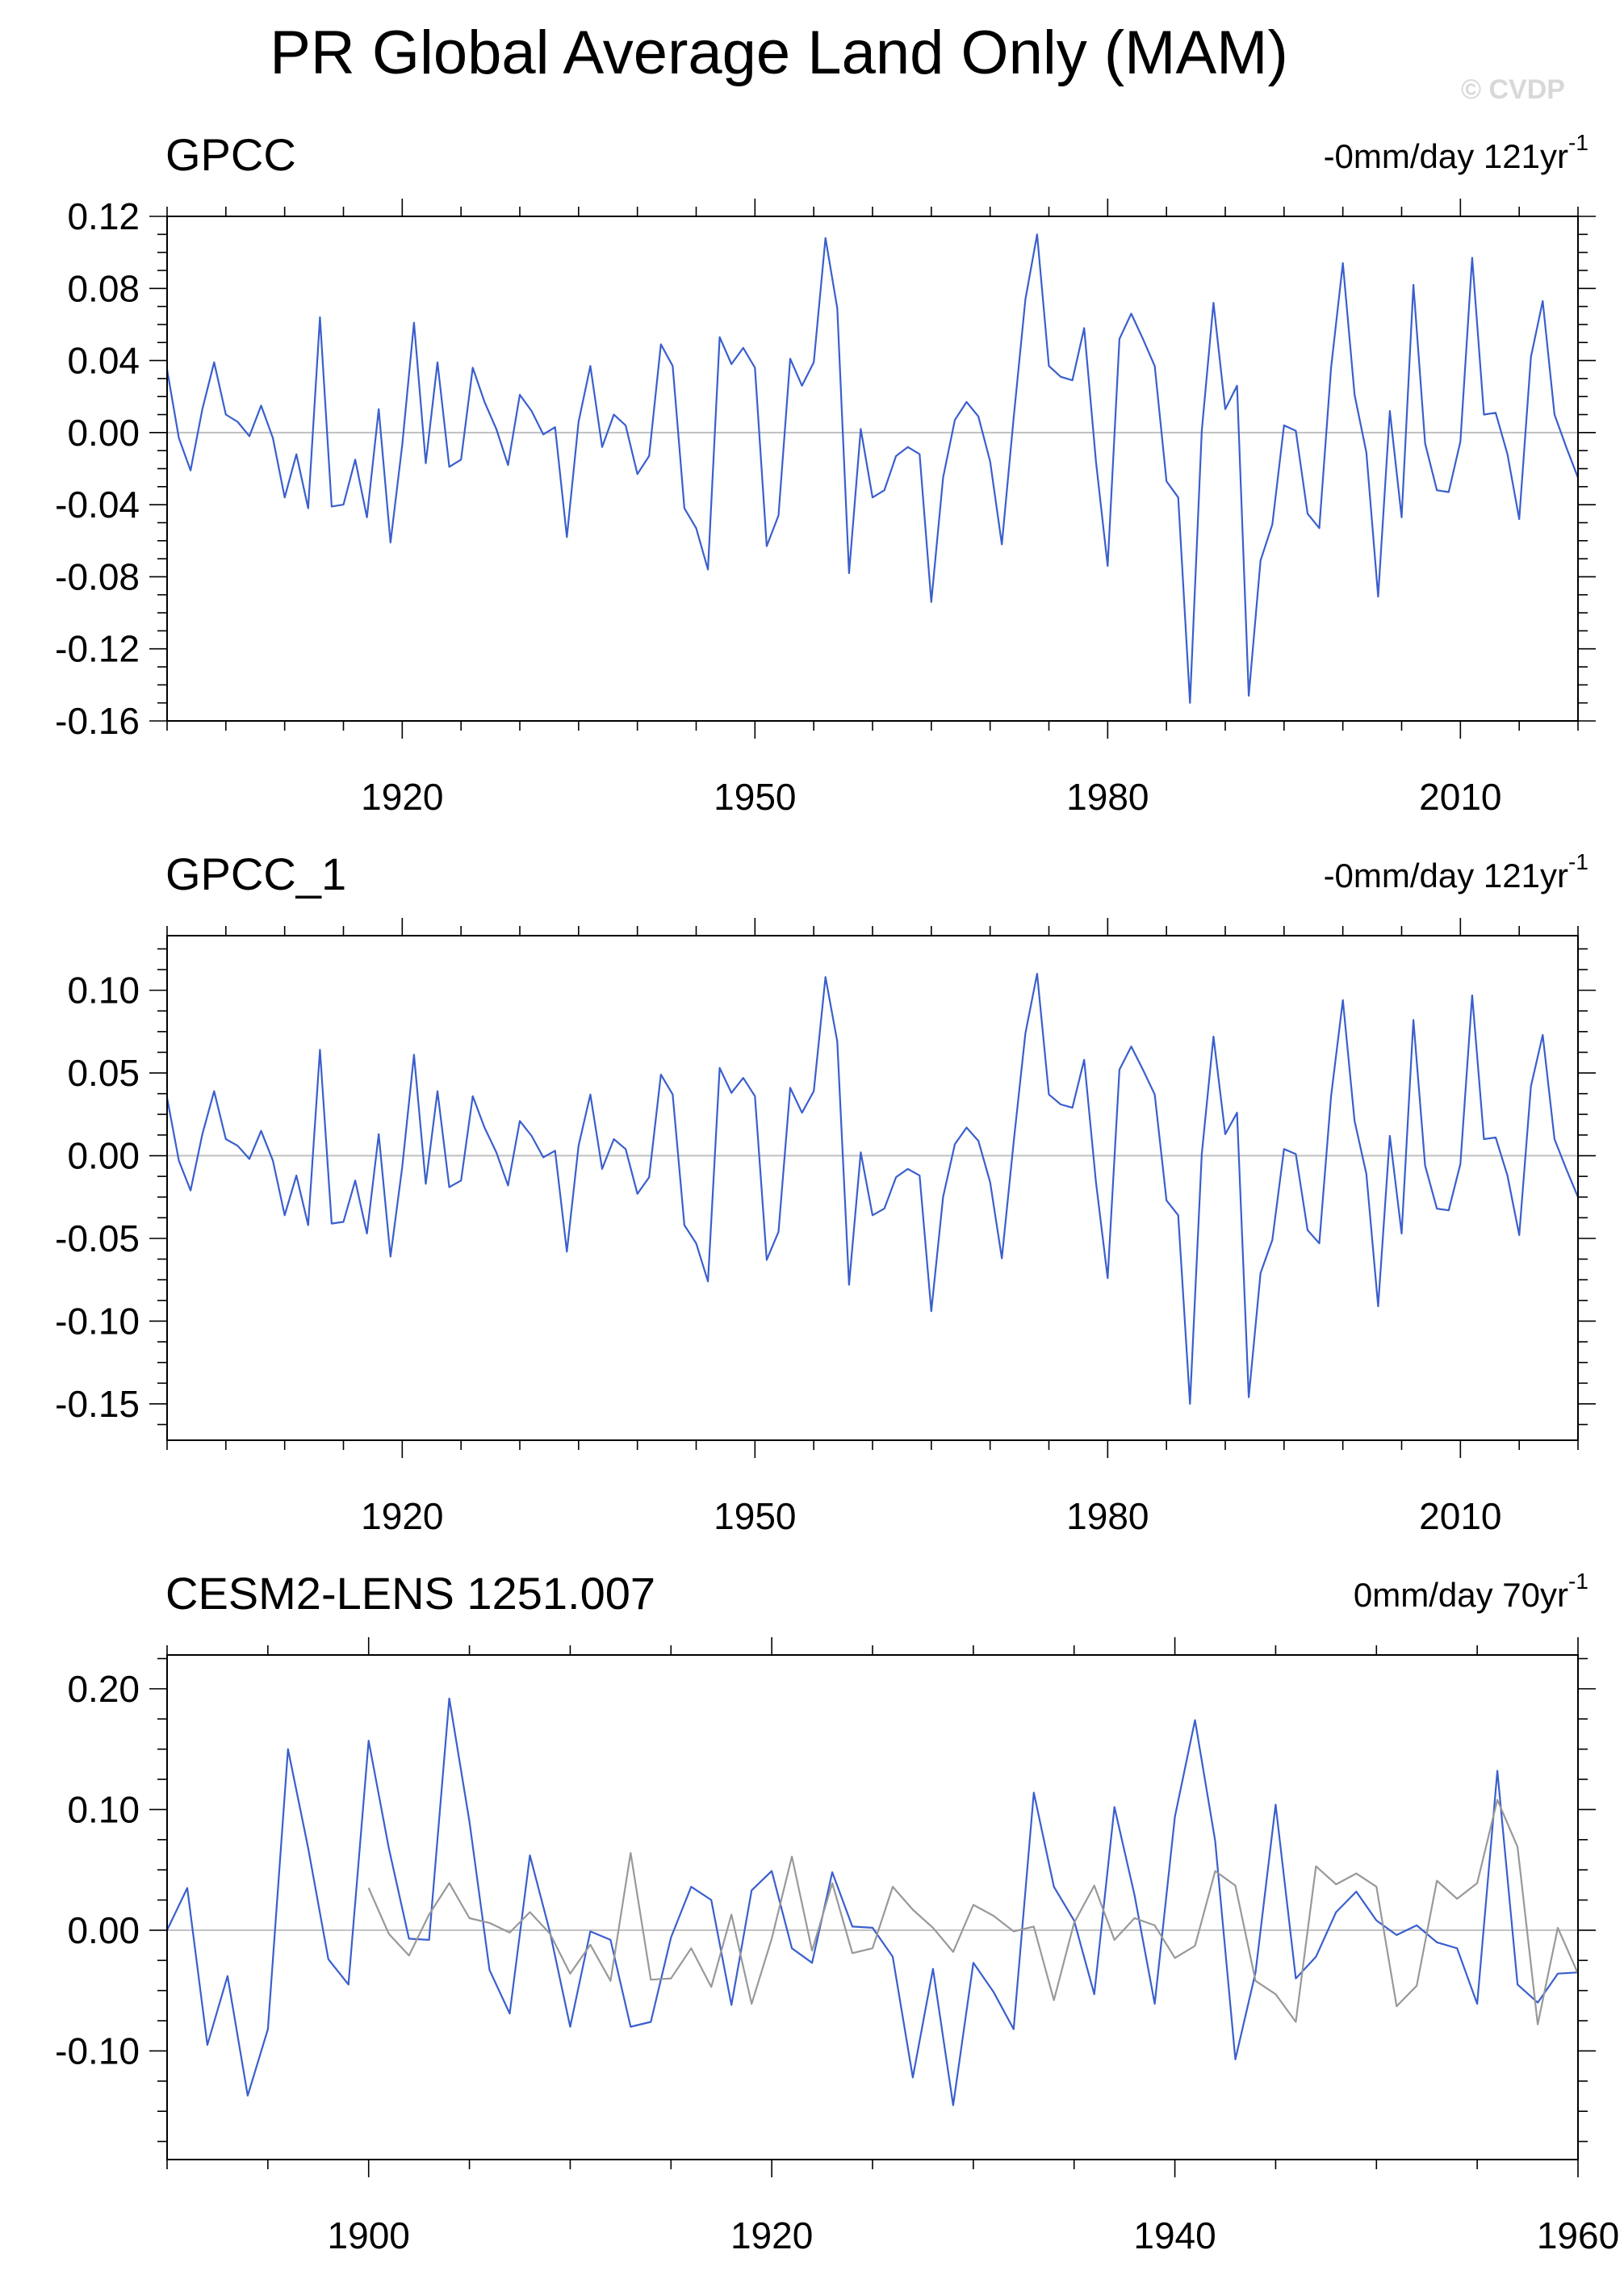 The image size is (1624, 2275). What do you see at coordinates (410, 1593) in the screenshot?
I see `panel-title: CESM2-LENS 1251.007` at bounding box center [410, 1593].